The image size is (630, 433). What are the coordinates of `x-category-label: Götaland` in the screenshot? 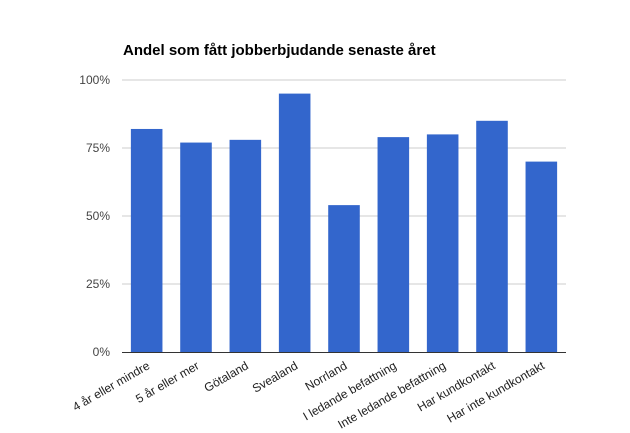 It's located at (226, 376).